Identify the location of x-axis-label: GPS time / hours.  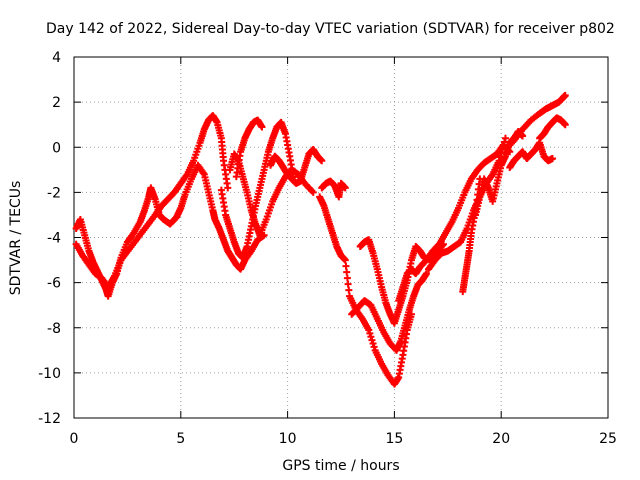
(340, 466).